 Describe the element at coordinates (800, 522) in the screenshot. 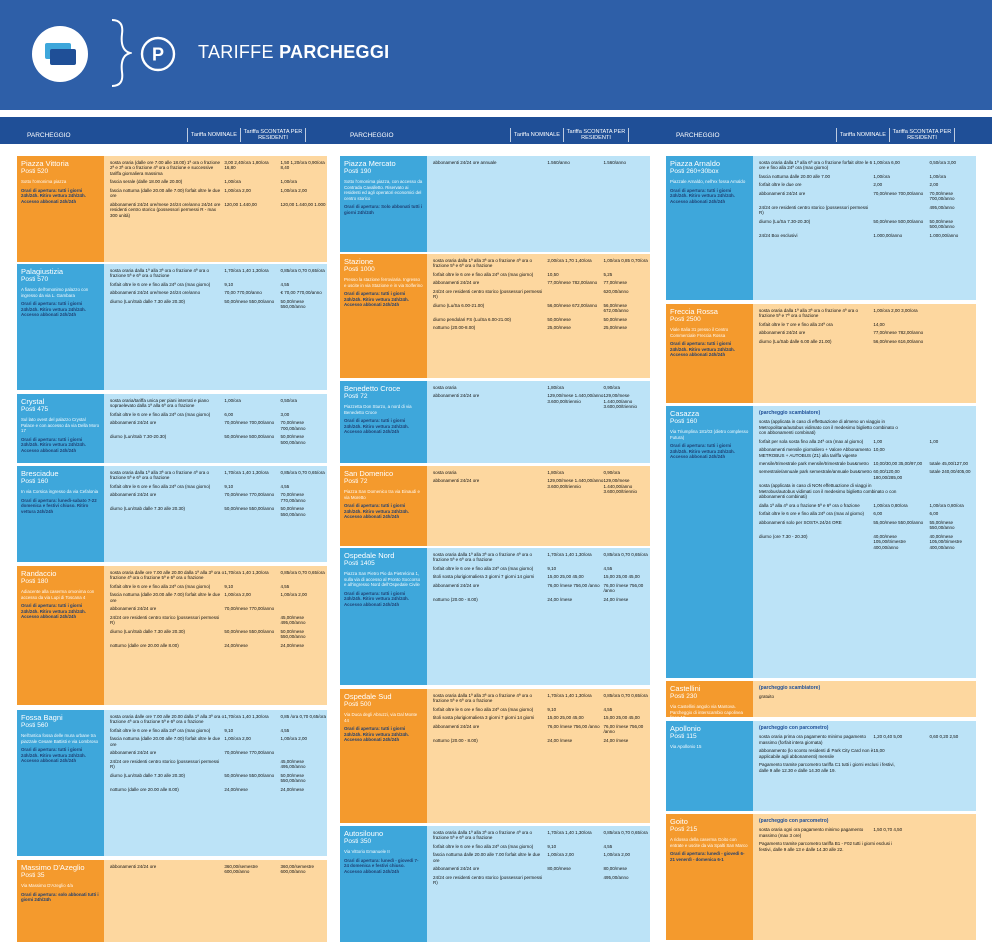

I see `tariff-description: abbonamenti solo per SOSTA 24/24 ORE` at that location.